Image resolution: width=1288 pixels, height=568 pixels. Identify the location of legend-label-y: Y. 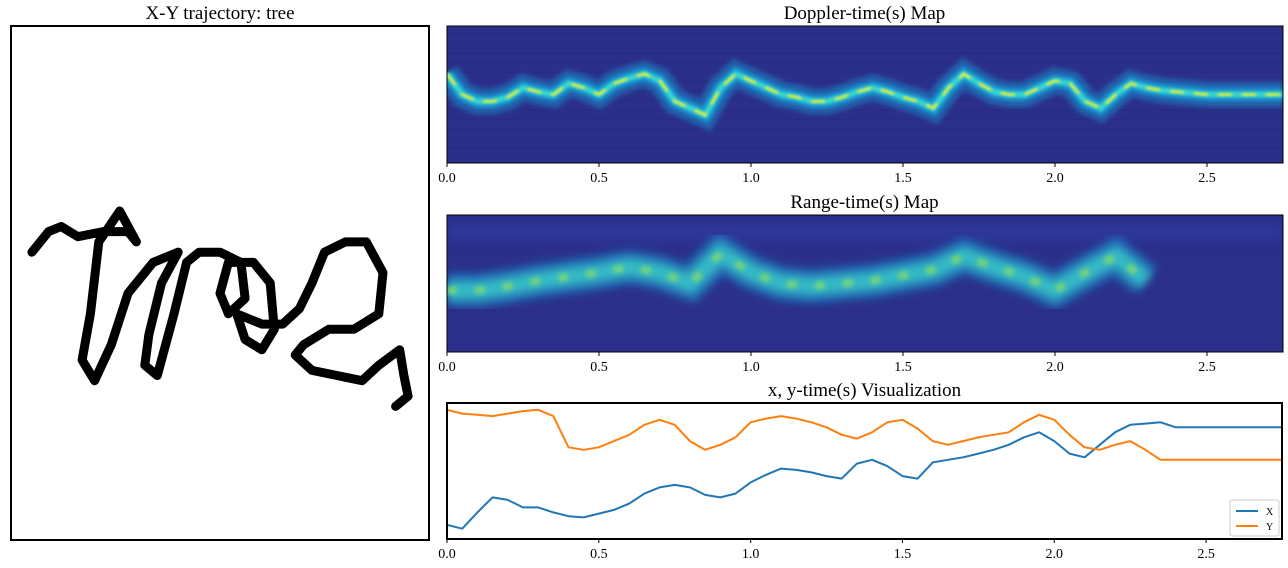
(1269, 527).